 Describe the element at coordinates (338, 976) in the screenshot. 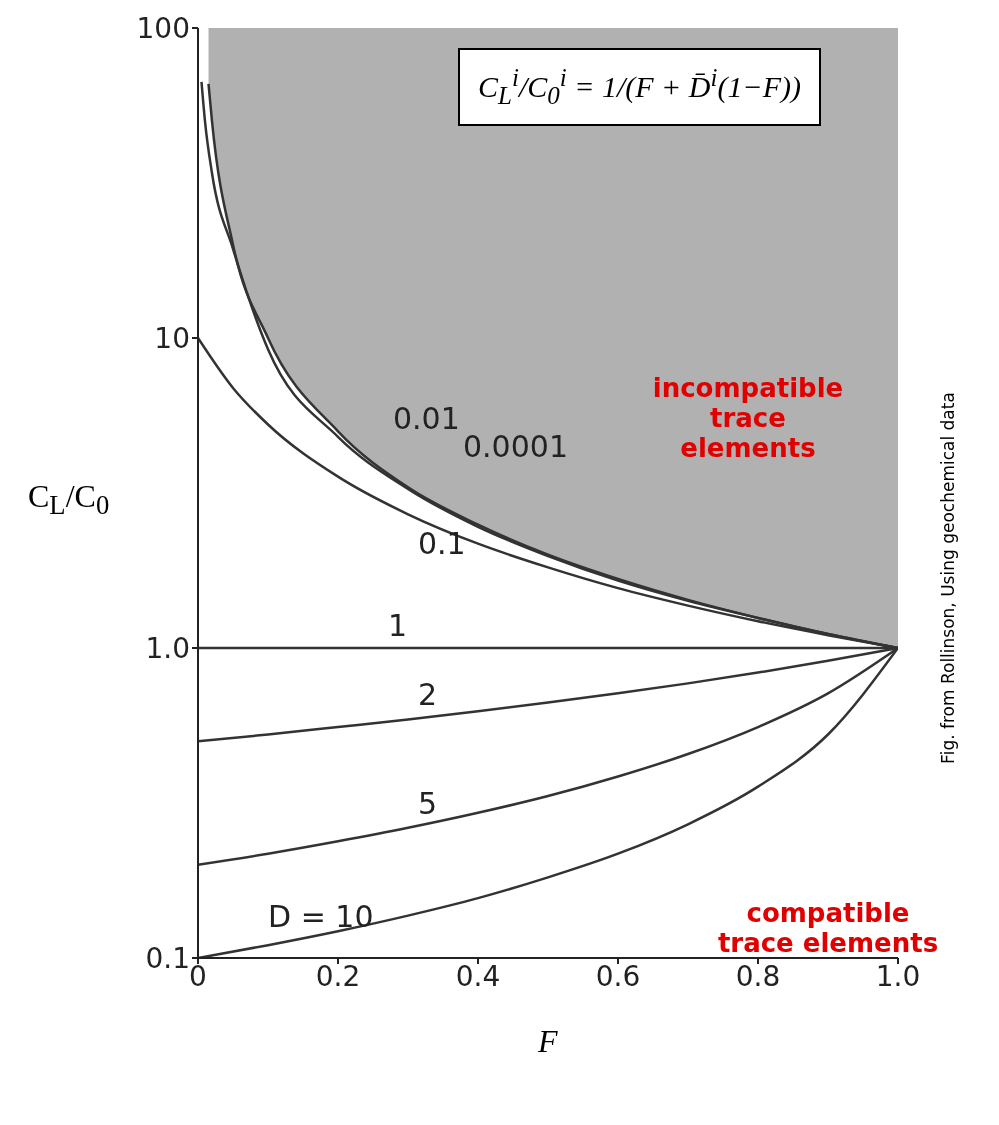

I see `x-tick-label: 0.2` at that location.